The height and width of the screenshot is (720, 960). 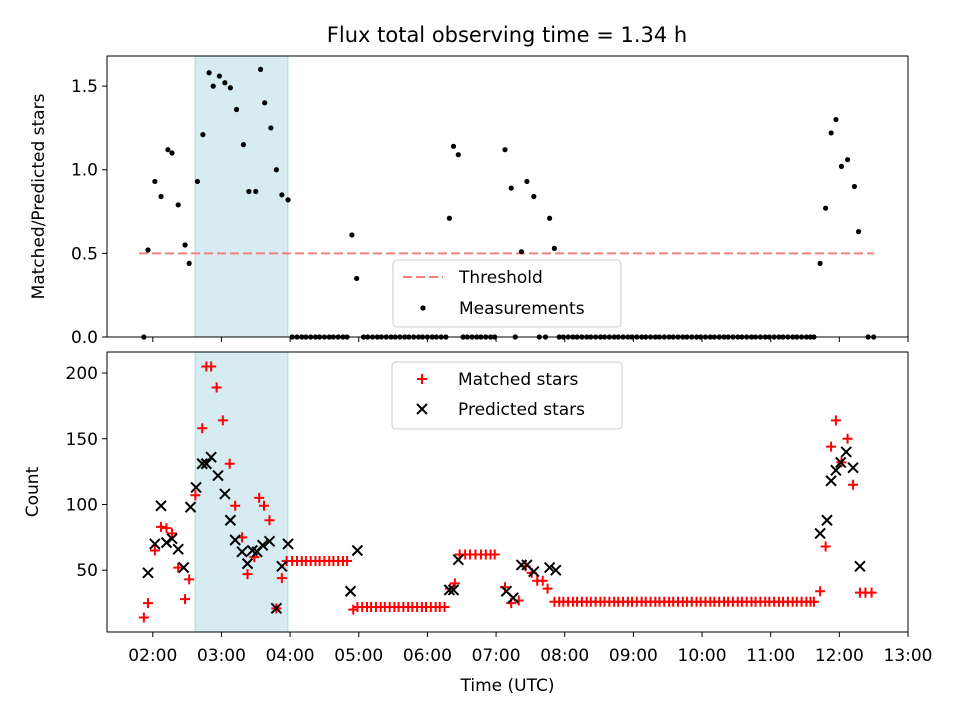 What do you see at coordinates (84, 254) in the screenshot?
I see `y-tick-label: 0.5` at bounding box center [84, 254].